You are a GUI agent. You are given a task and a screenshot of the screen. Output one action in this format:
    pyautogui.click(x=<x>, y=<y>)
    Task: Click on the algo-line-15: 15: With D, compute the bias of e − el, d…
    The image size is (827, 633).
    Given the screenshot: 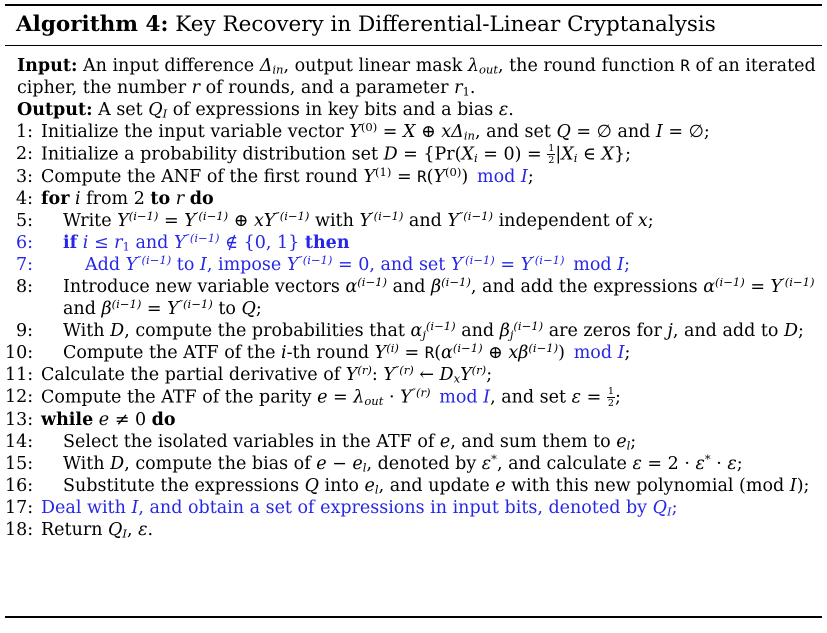 What is the action you would take?
    pyautogui.click(x=413, y=464)
    